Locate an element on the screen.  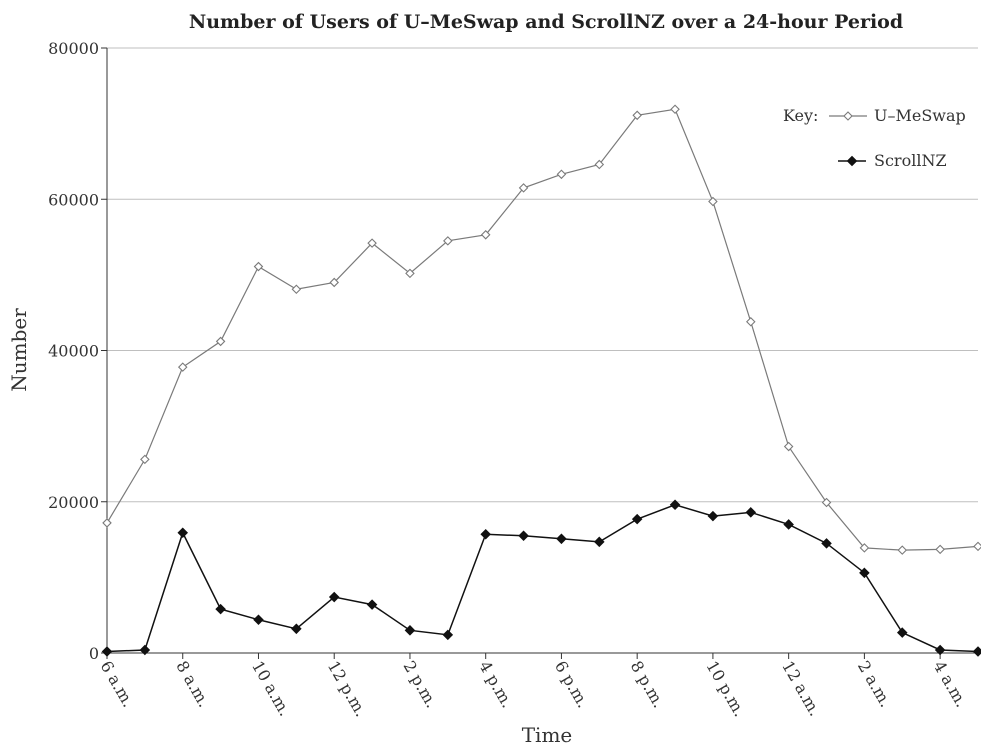
y-tick-label: 40000 is located at coordinates (73, 351).